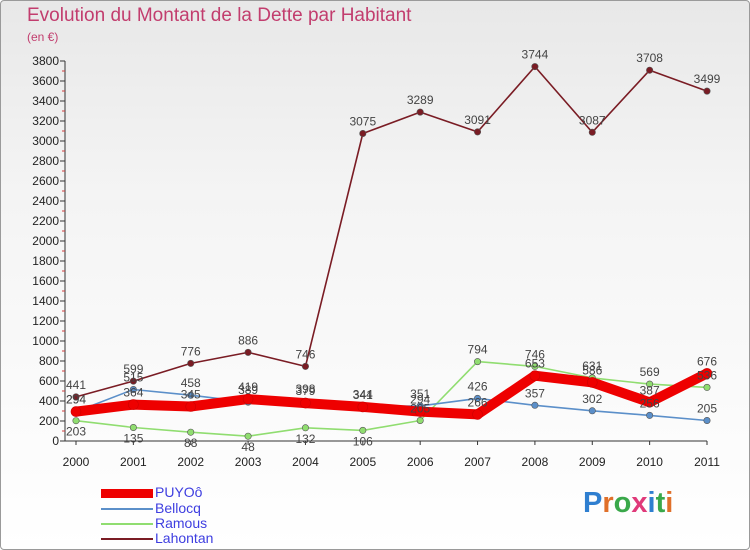  What do you see at coordinates (478, 386) in the screenshot?
I see `data-label-1: 426` at bounding box center [478, 386].